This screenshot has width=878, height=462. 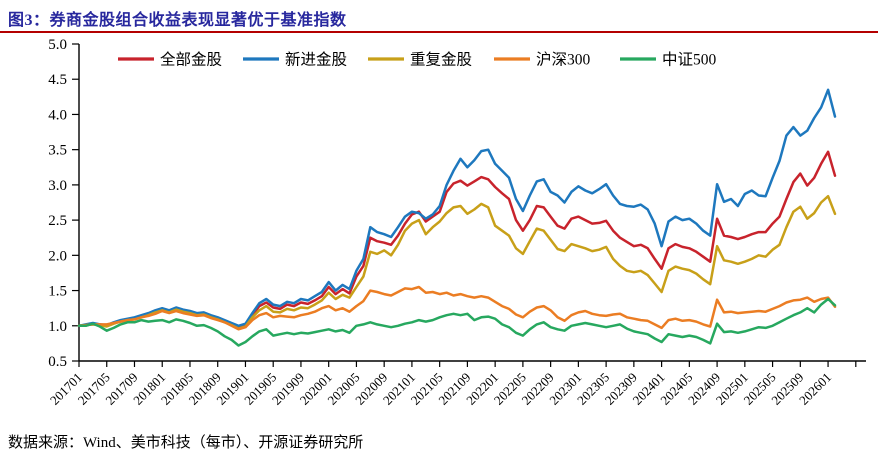 What do you see at coordinates (57, 151) in the screenshot?
I see `y-tick-label: 3.5` at bounding box center [57, 151].